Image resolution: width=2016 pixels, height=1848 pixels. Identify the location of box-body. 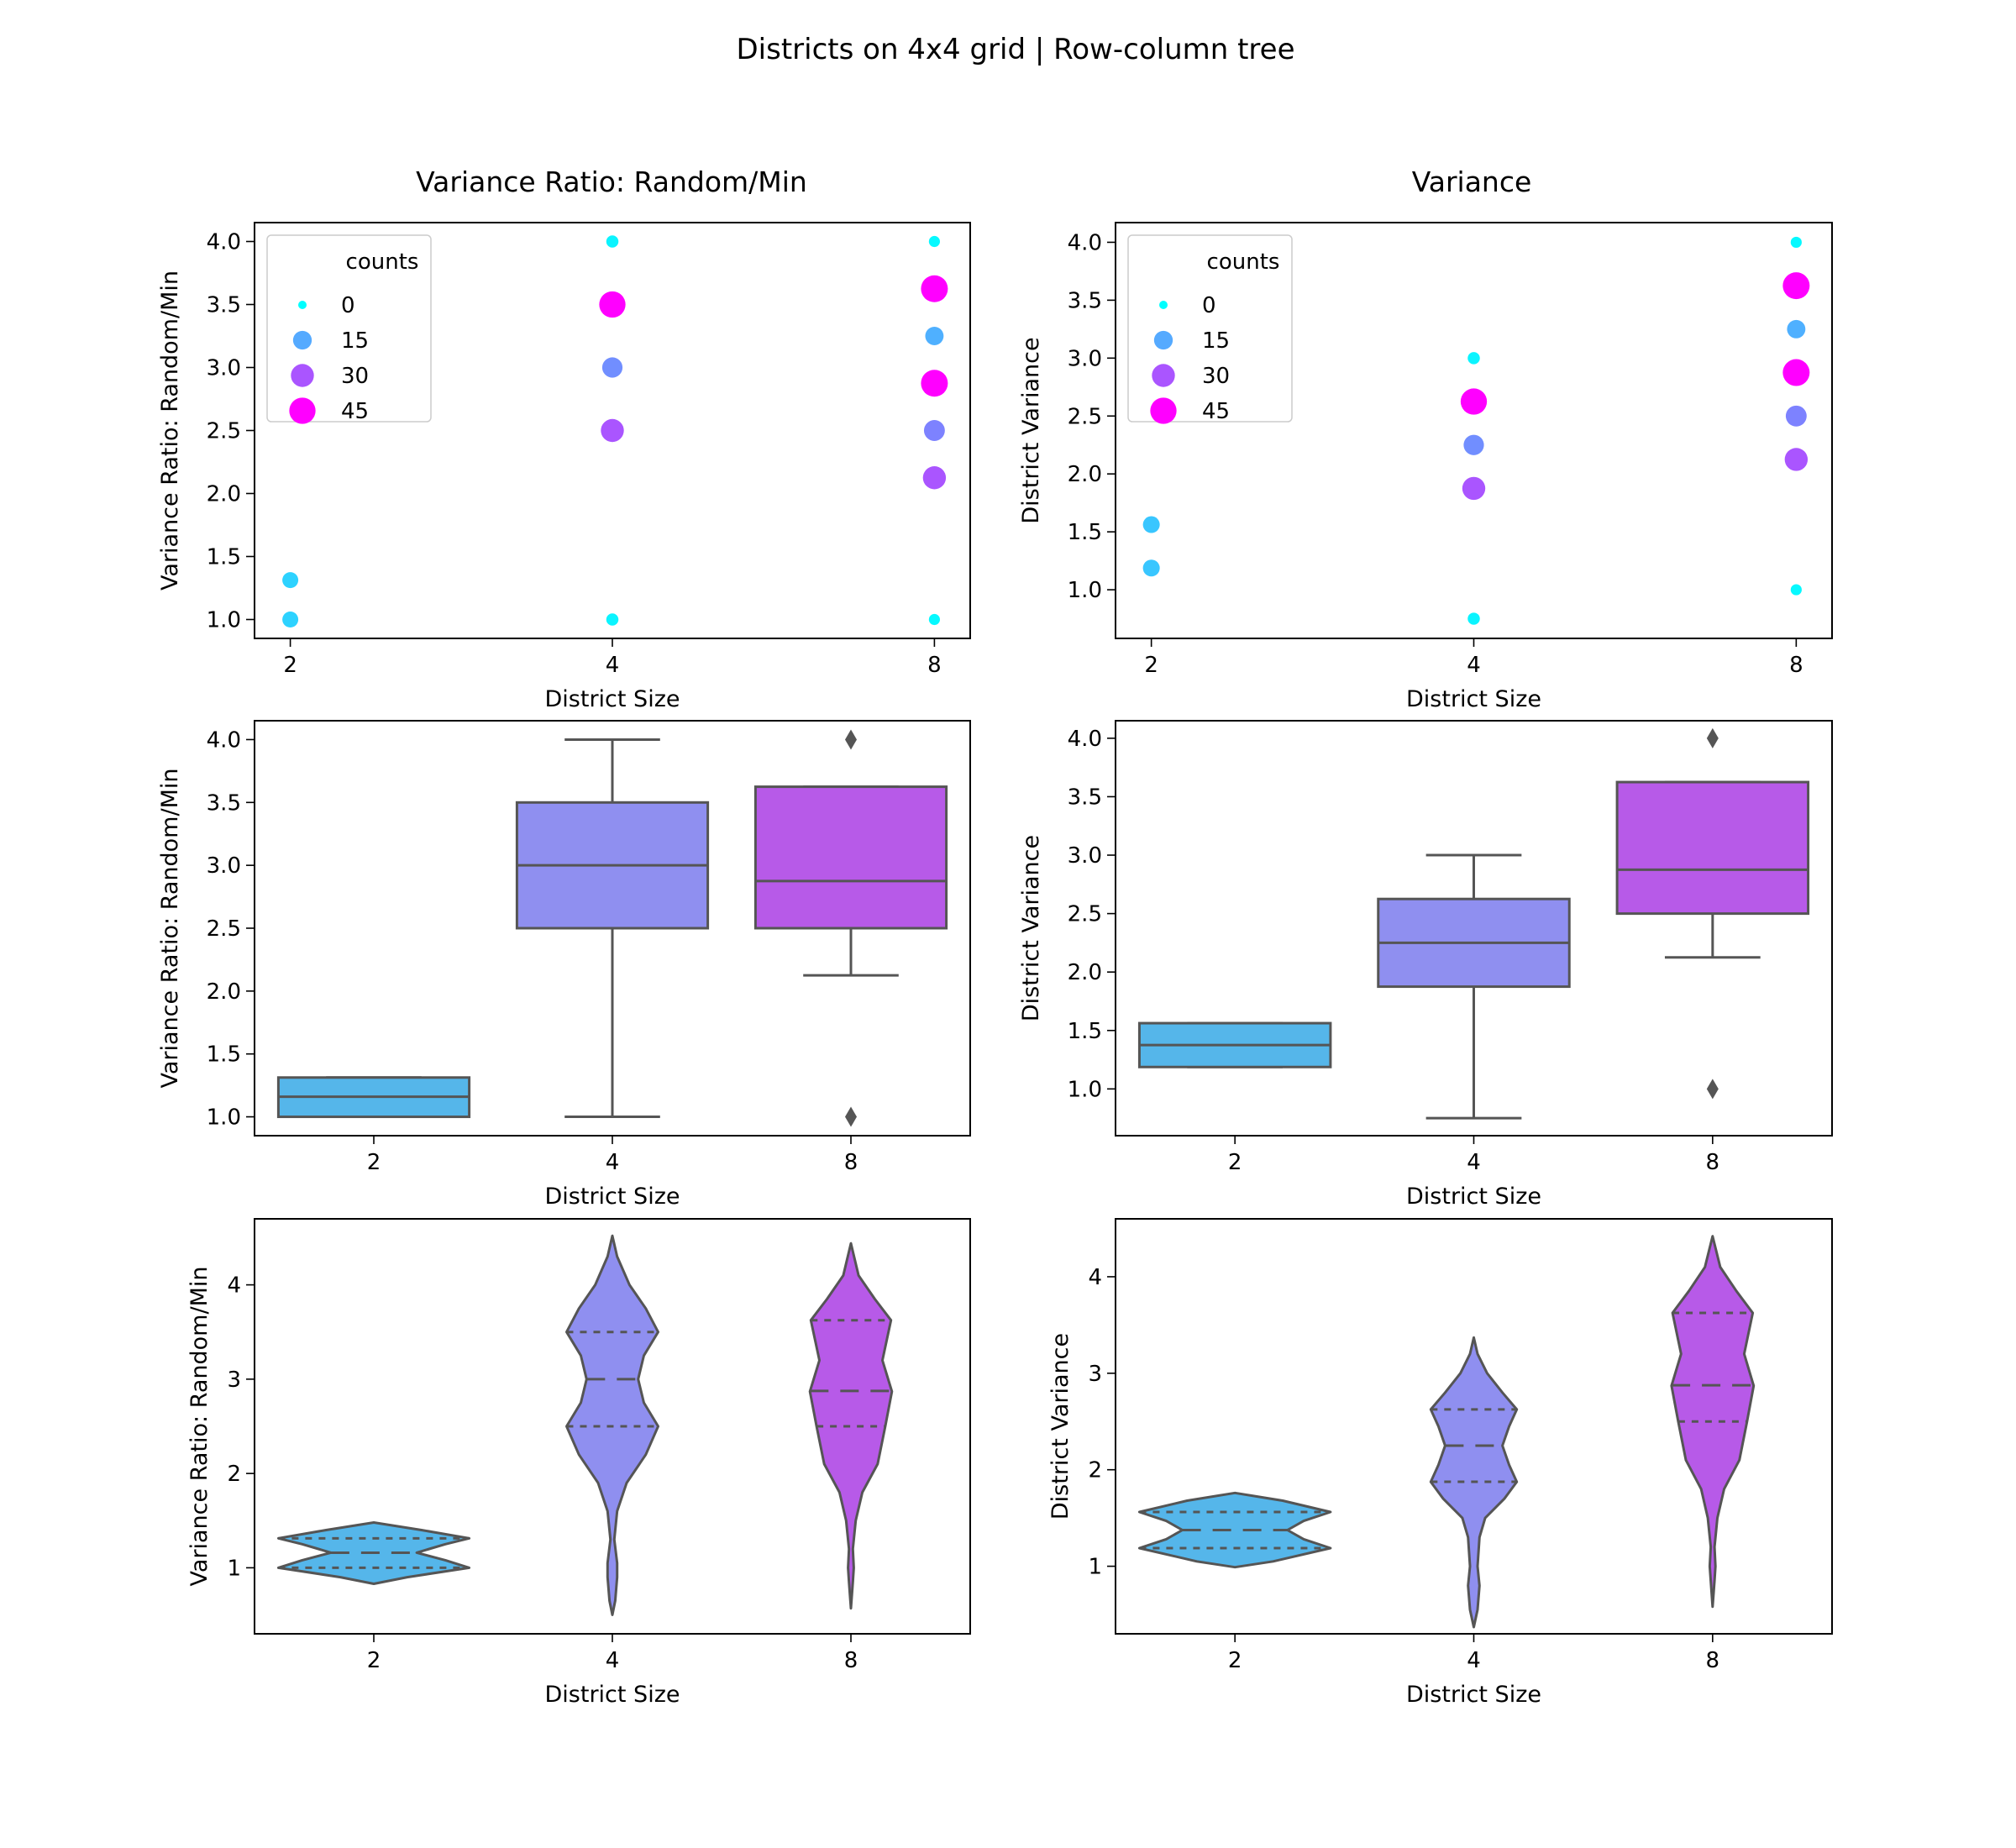
(1712, 848).